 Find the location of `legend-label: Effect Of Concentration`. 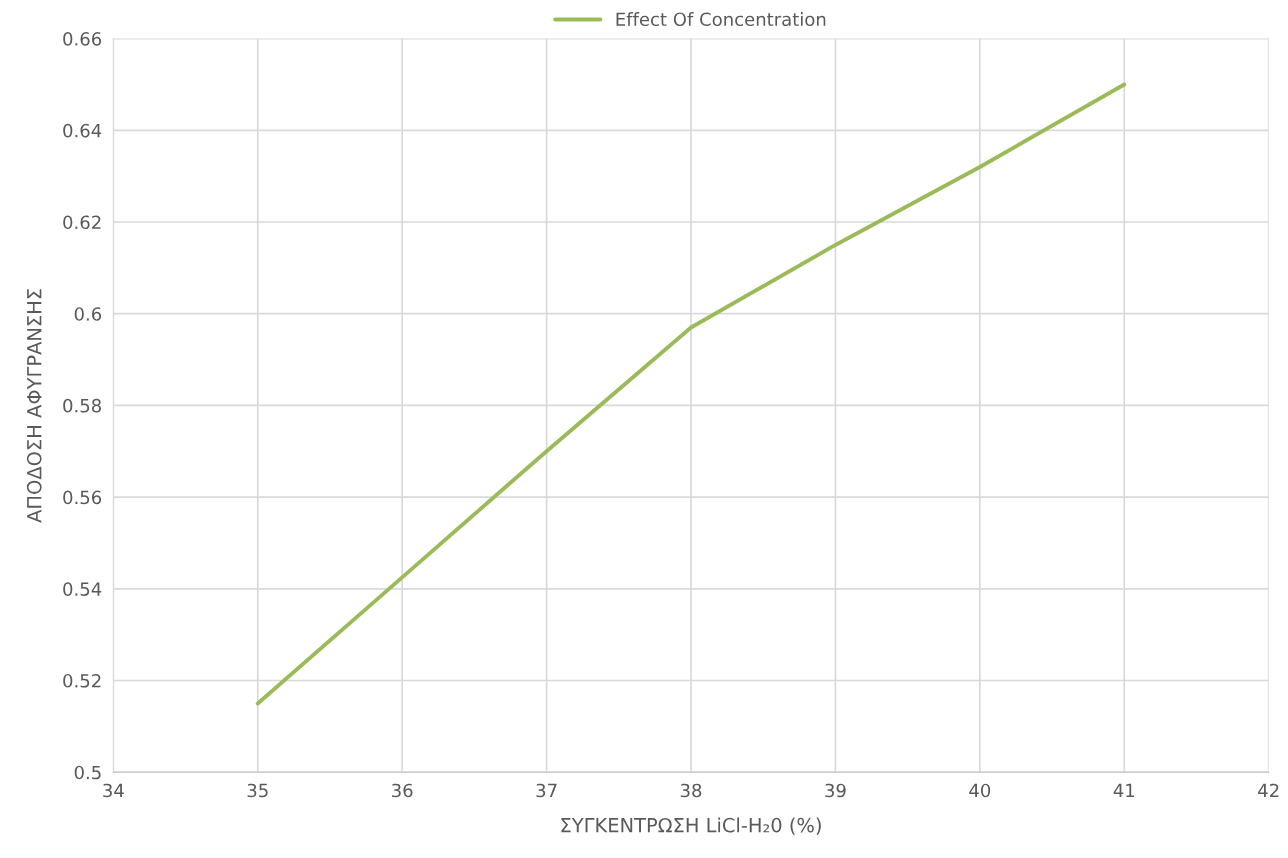

legend-label: Effect Of Concentration is located at coordinates (721, 19).